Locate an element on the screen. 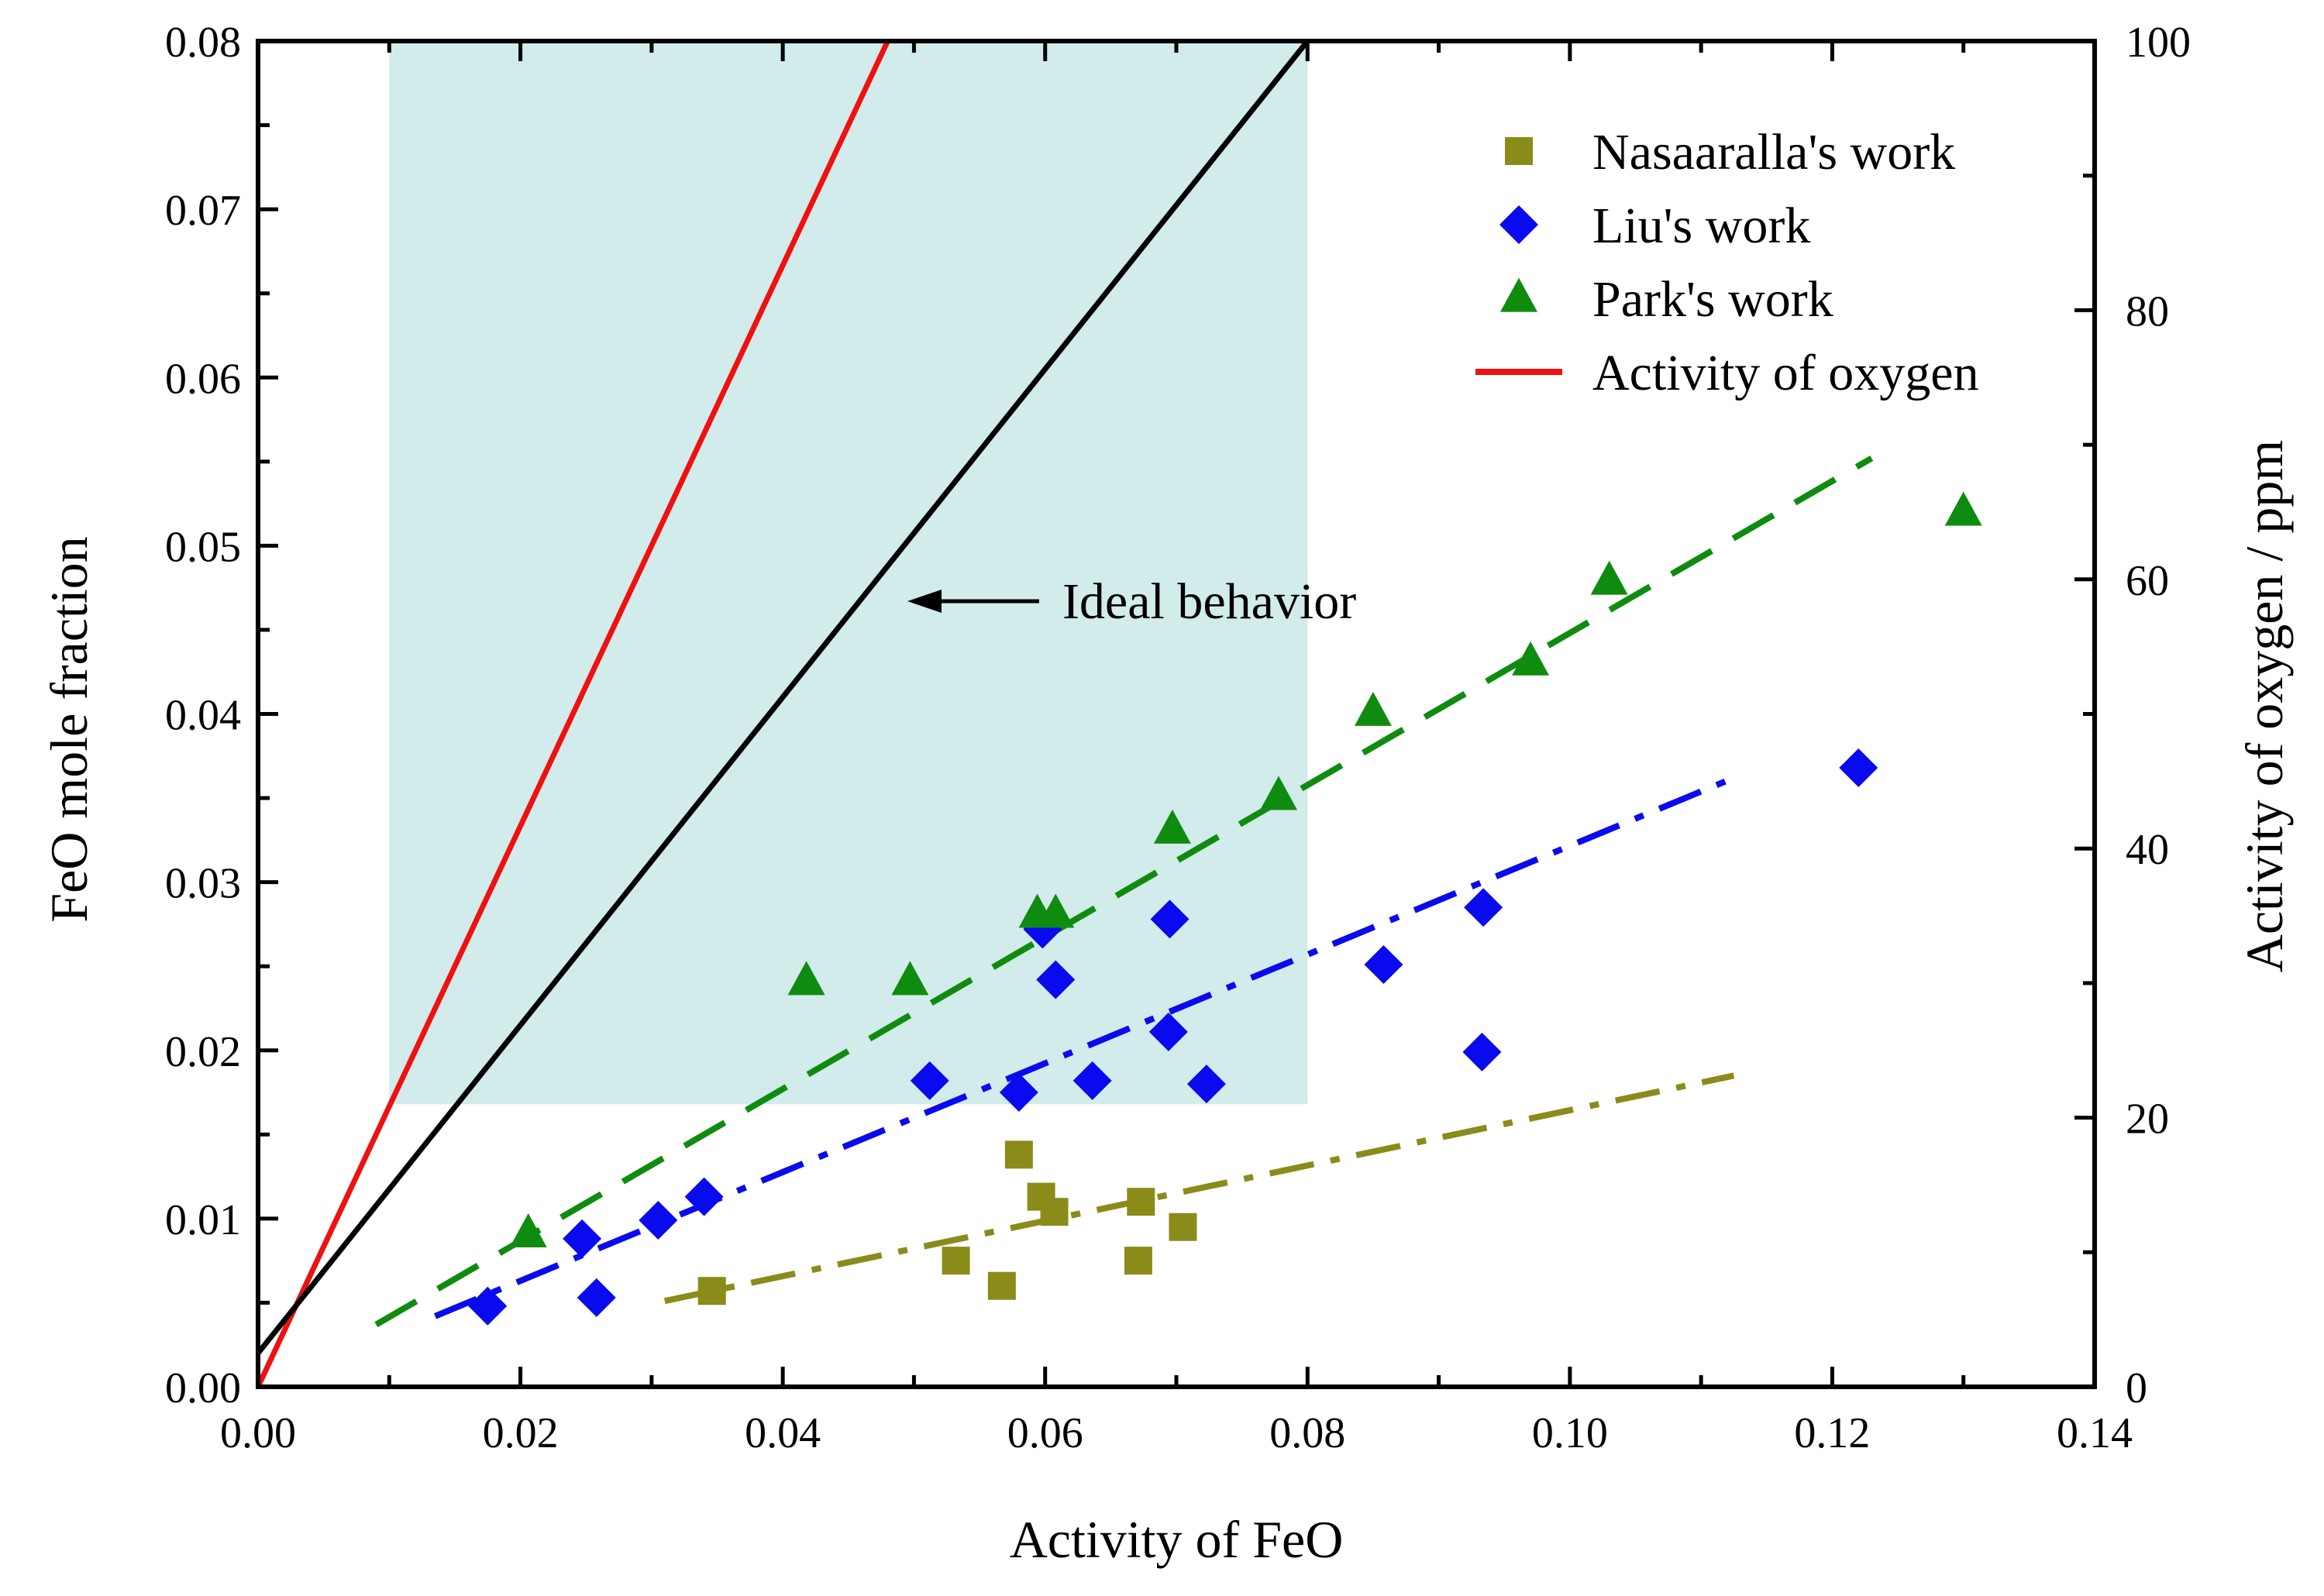 The width and height of the screenshot is (2324, 1596). legend-label-nasaaralla: Nasaaralla's work is located at coordinates (1773, 152).